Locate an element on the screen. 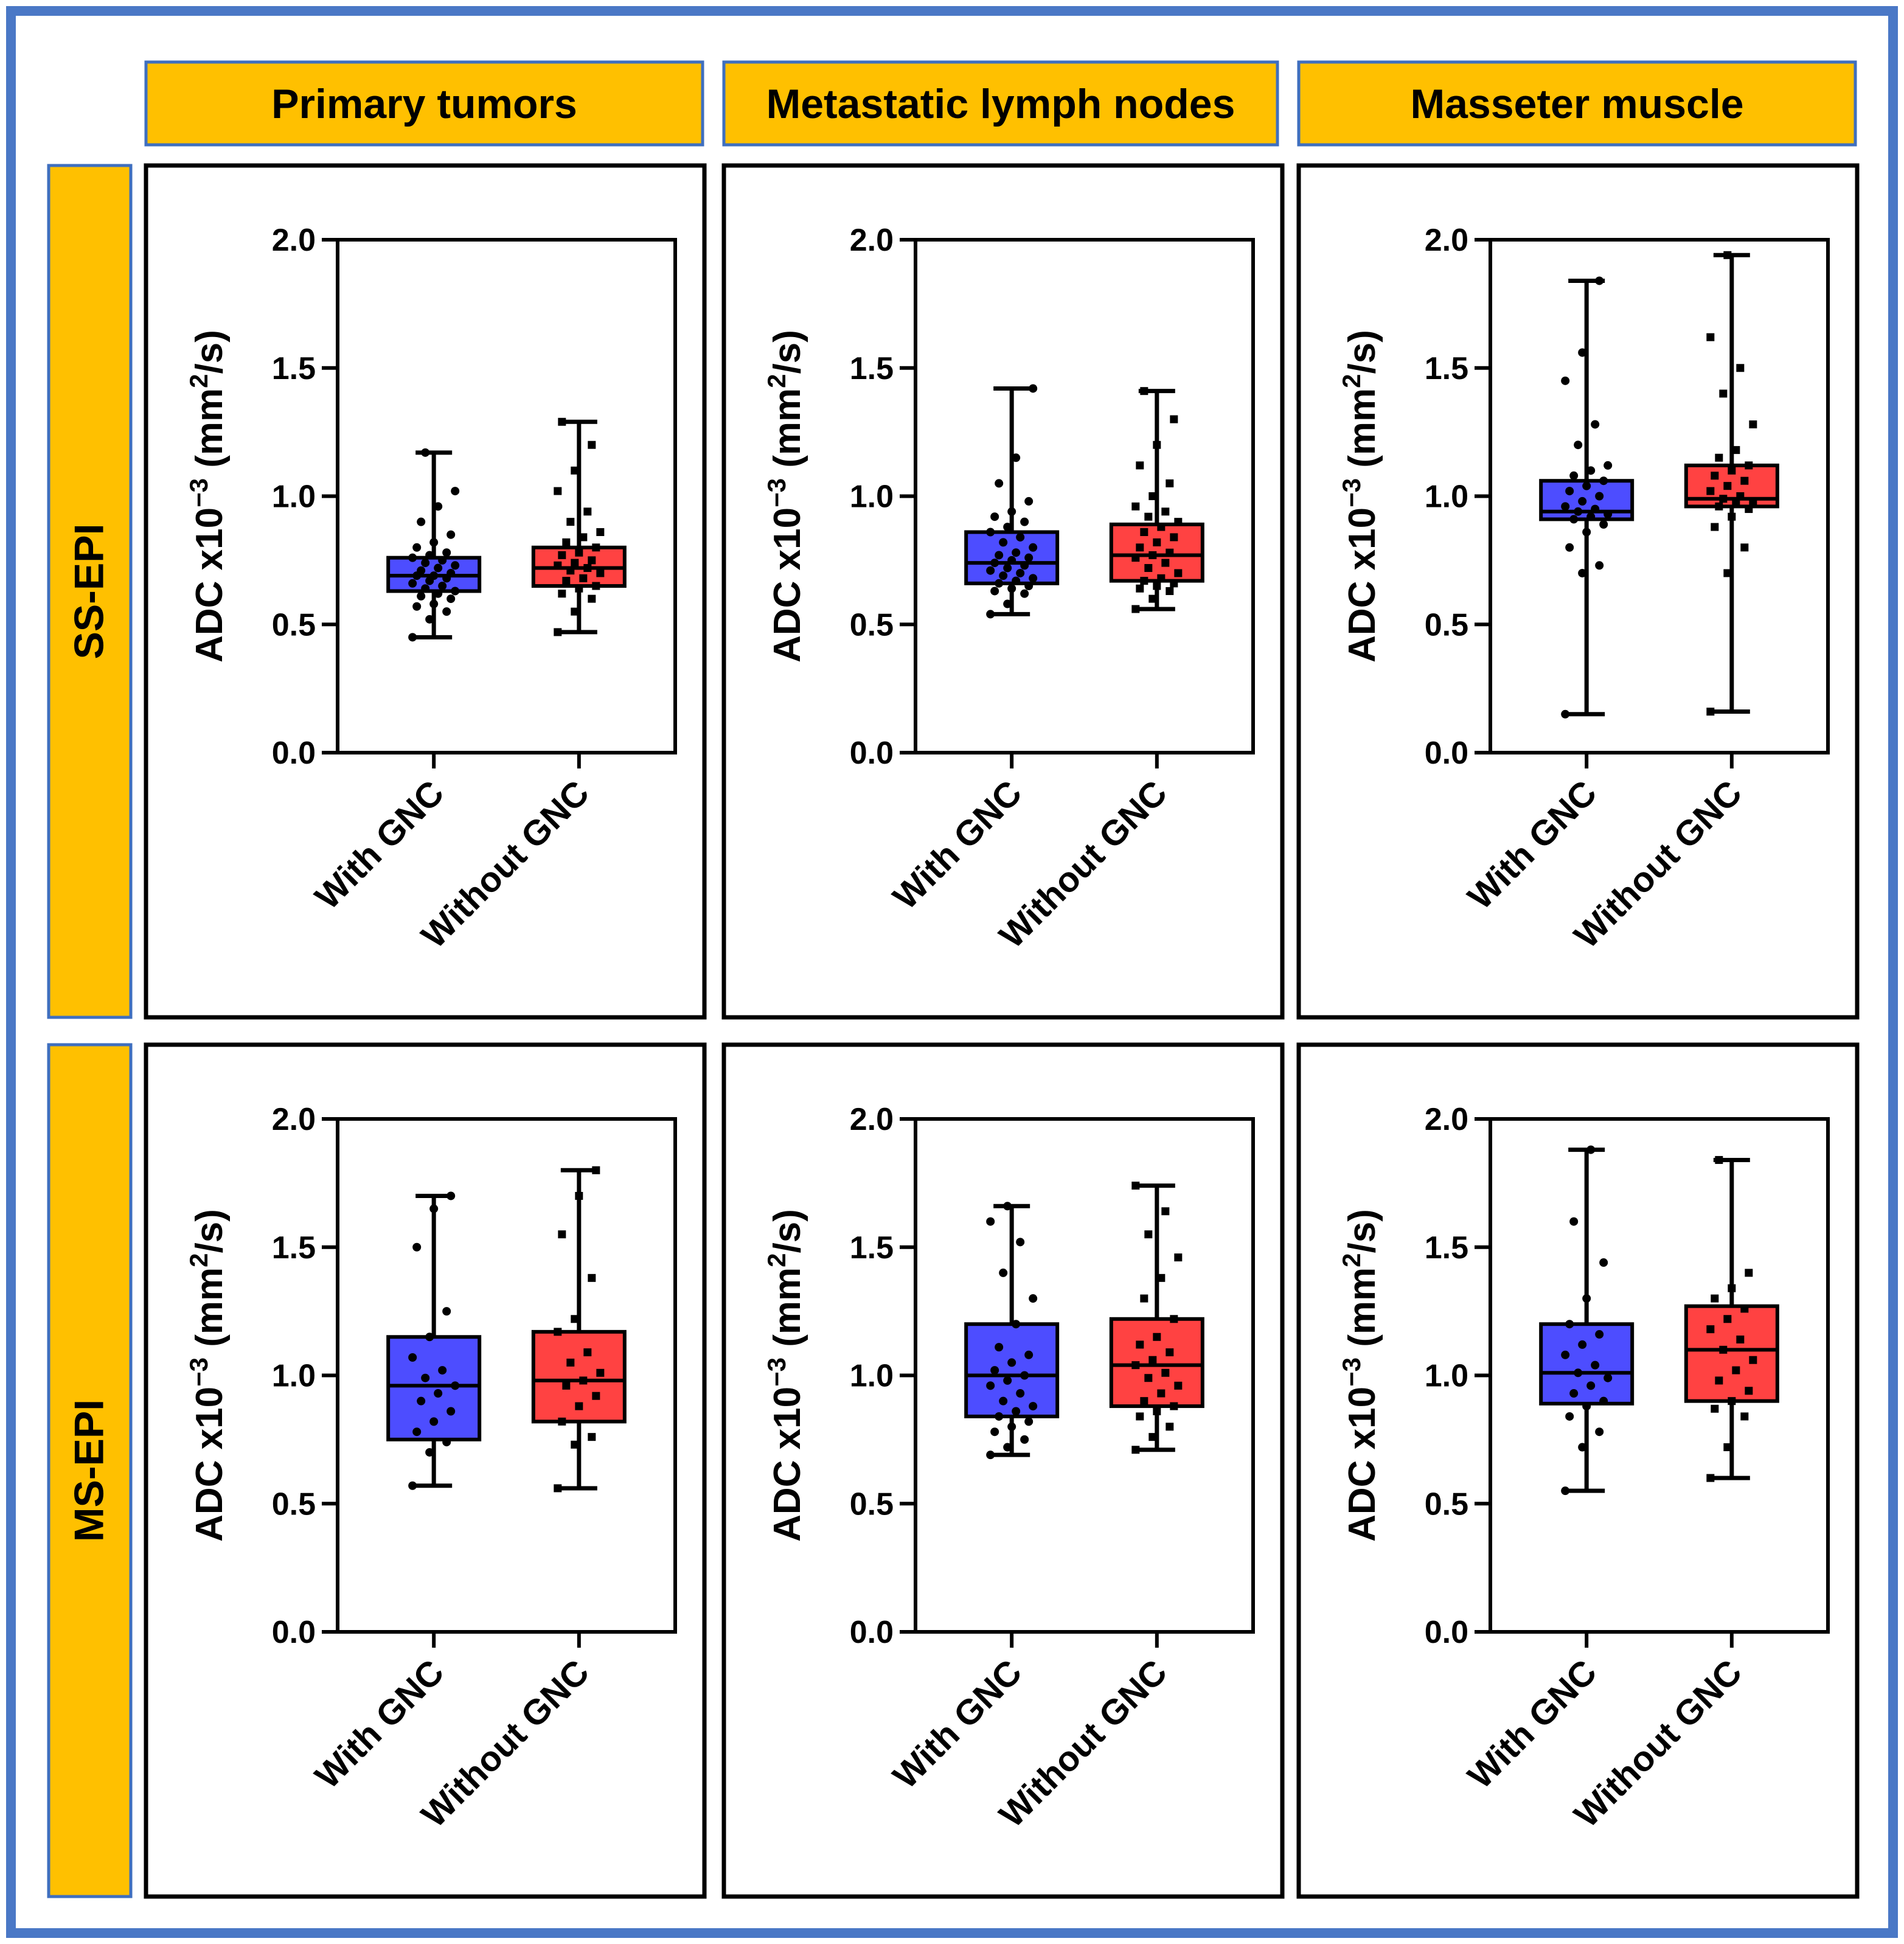 This screenshot has height=1944, width=1904. y-axis-title: ADC x10−3 (mm2/s) is located at coordinates (1360, 1375).